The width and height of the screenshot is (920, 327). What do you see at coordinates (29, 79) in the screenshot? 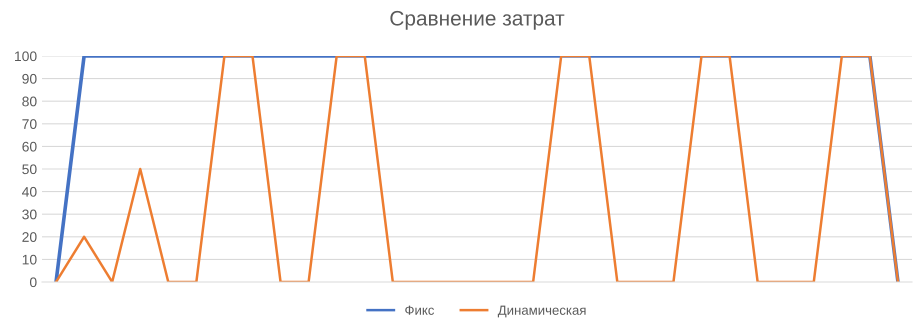
I see `y-tick-label: 90` at bounding box center [29, 79].